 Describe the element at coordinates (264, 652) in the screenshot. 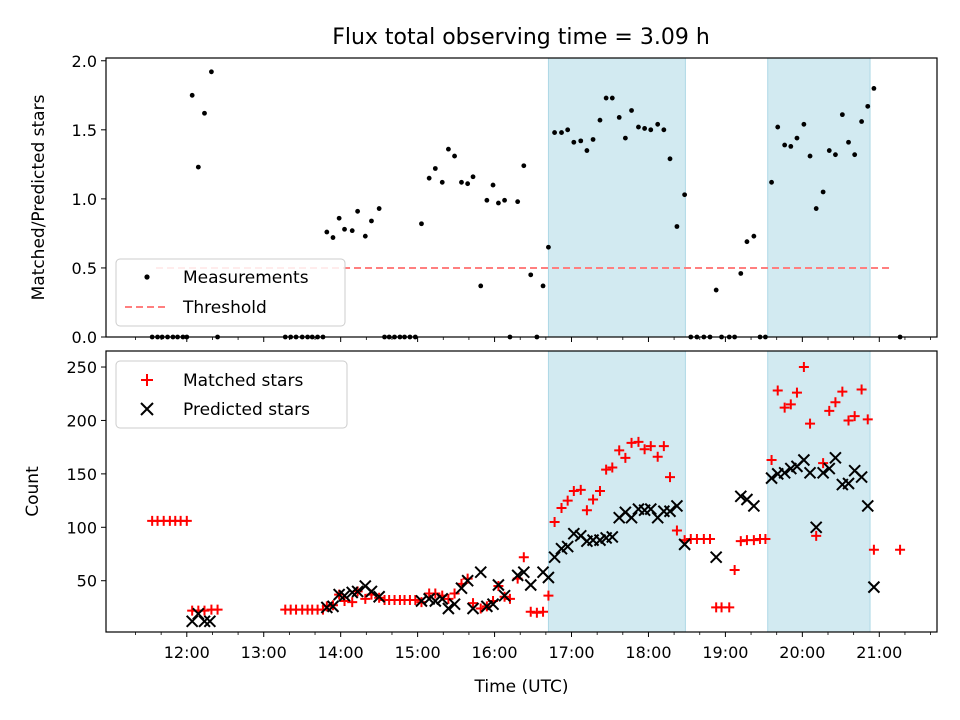

I see `x-tick-label: 13:00` at that location.